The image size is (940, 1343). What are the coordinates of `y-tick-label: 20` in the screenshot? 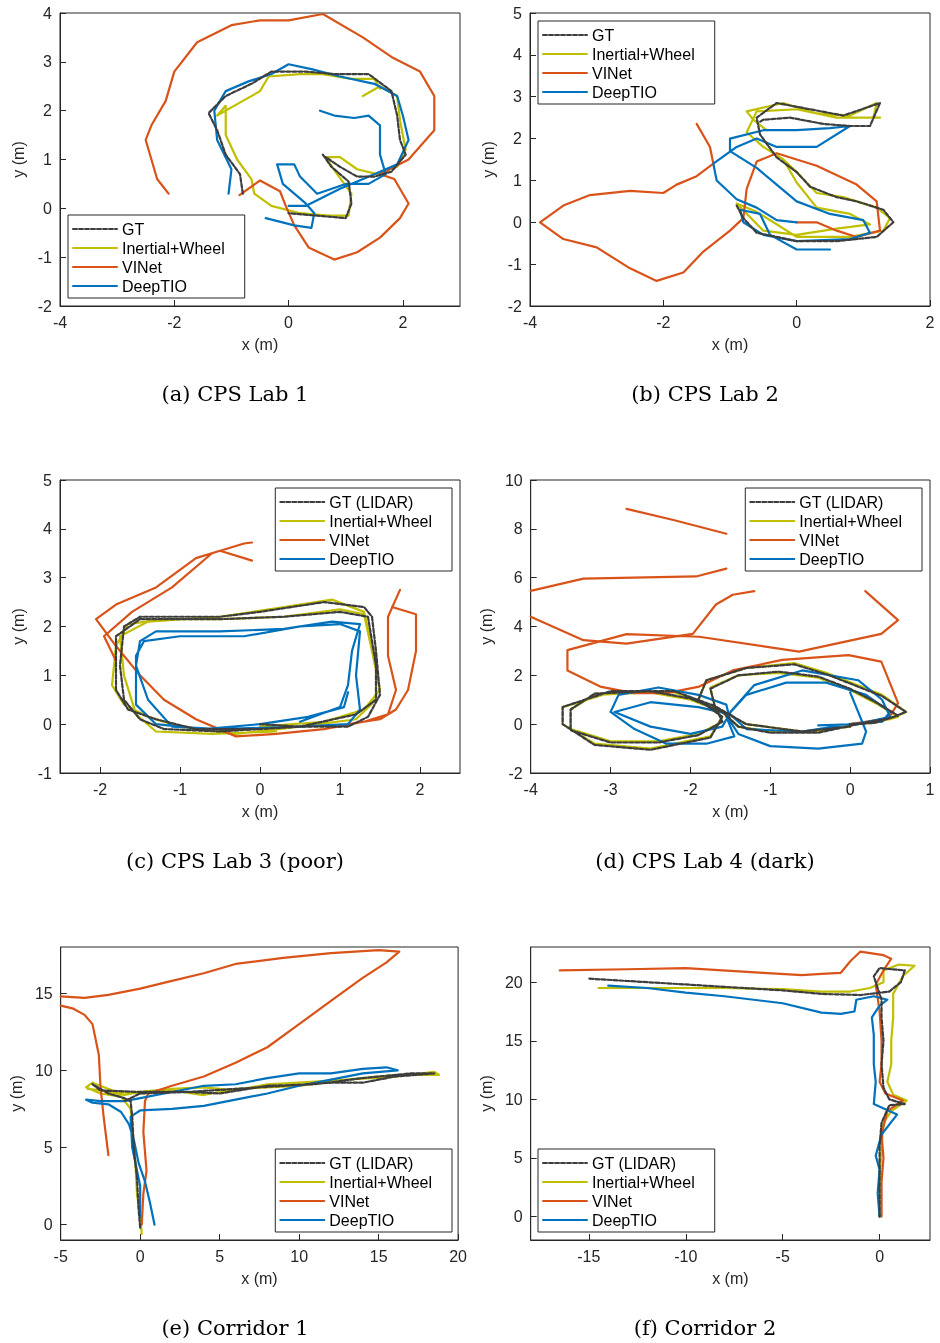 It's located at (513, 982).